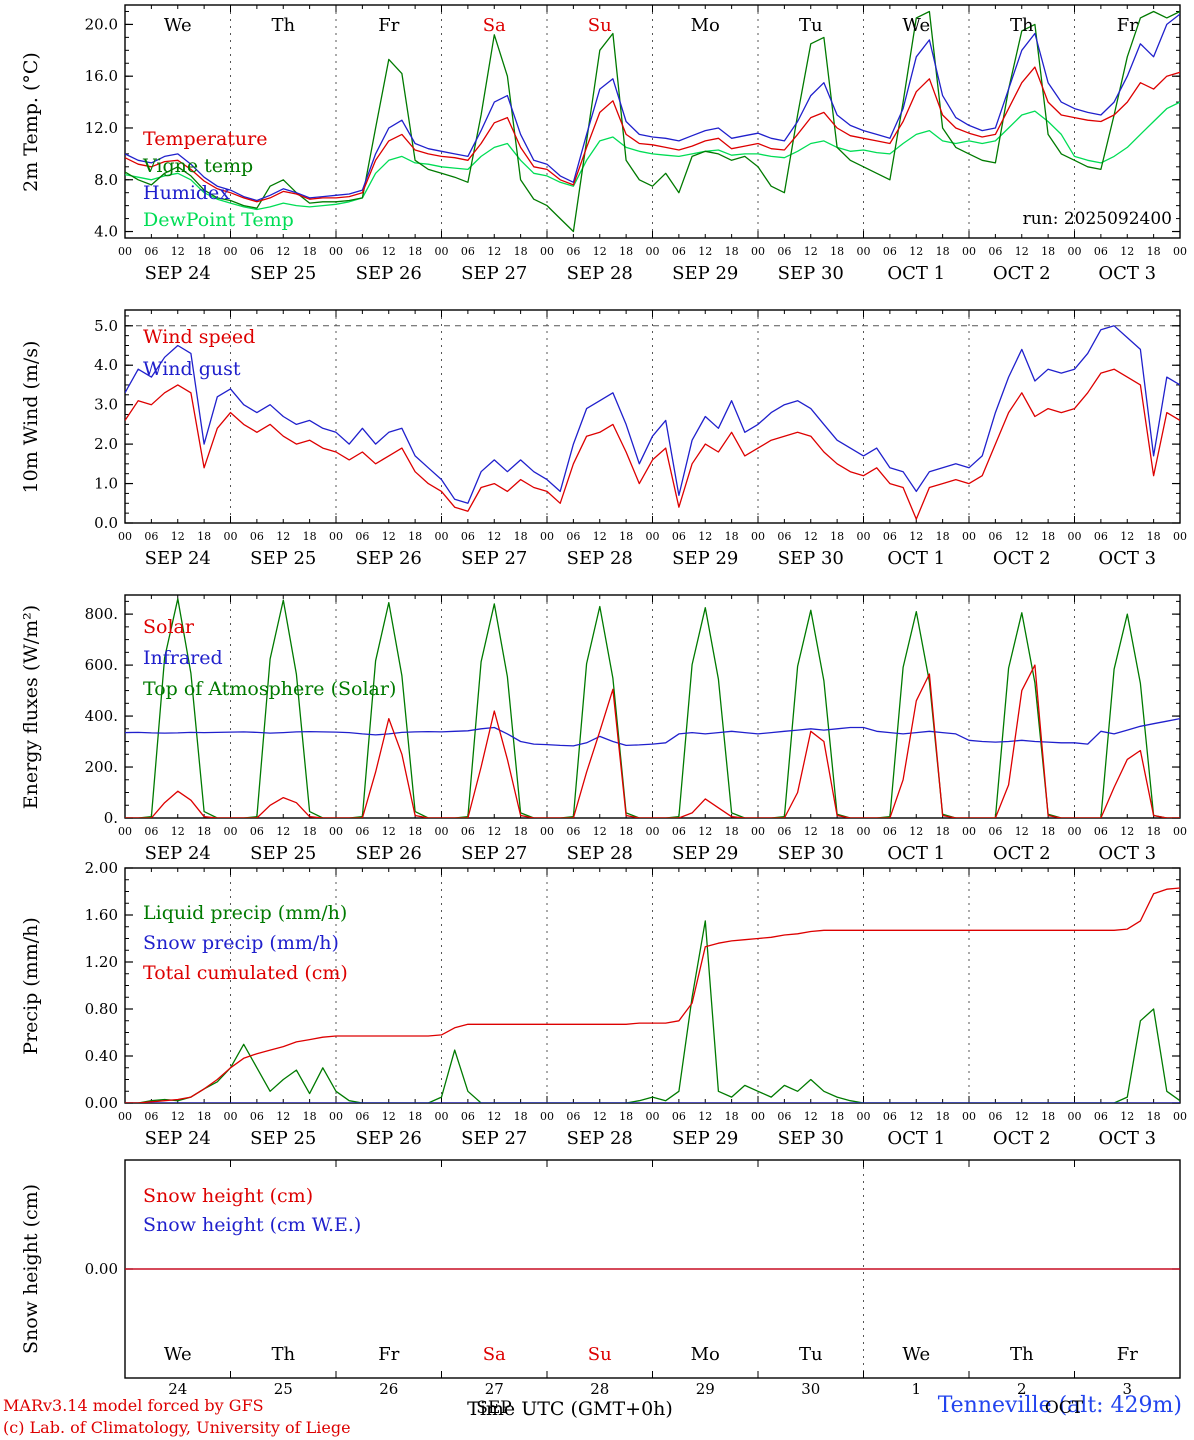 This screenshot has height=1440, width=1194. I want to click on y-tick-label: 0.00, so click(101, 1103).